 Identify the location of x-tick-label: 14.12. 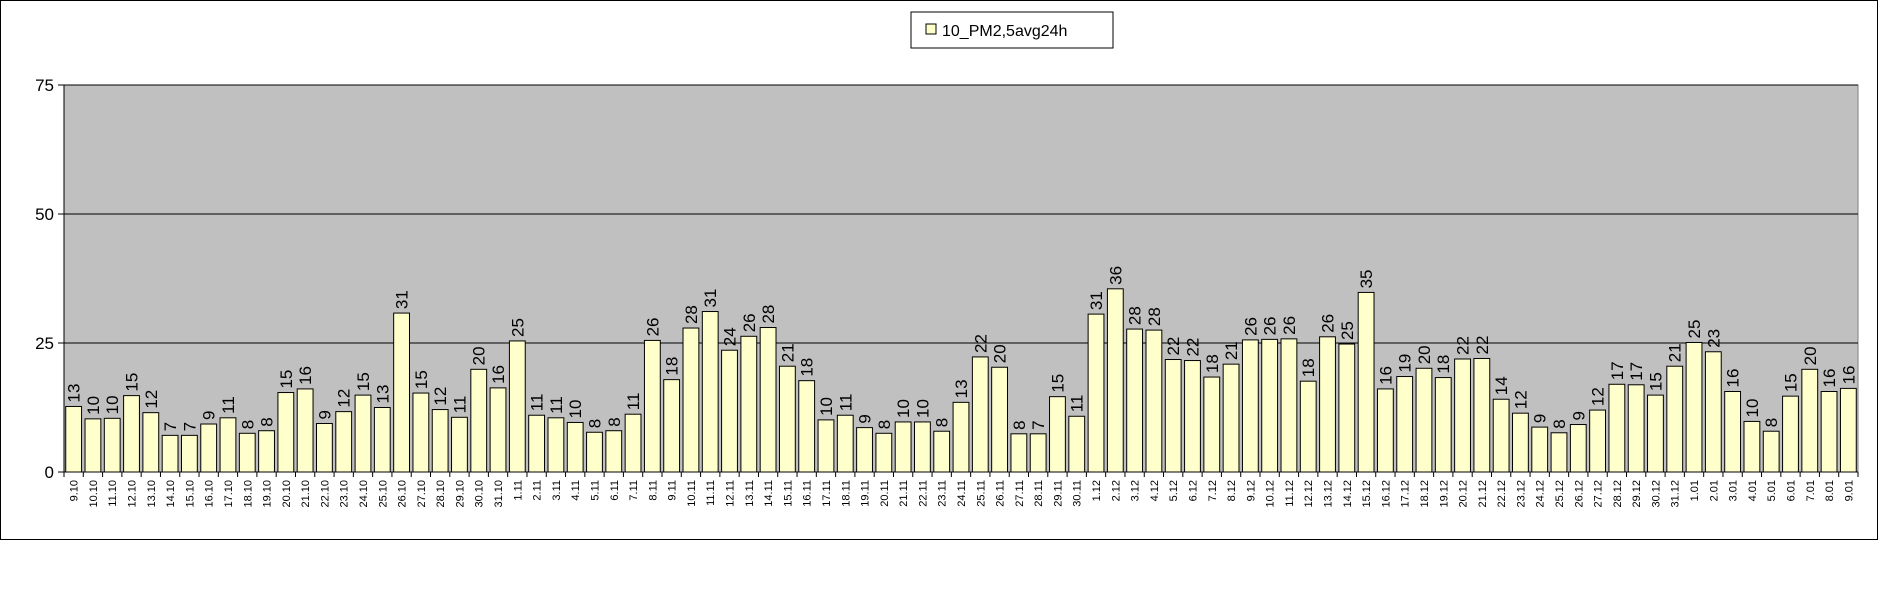
(1348, 494).